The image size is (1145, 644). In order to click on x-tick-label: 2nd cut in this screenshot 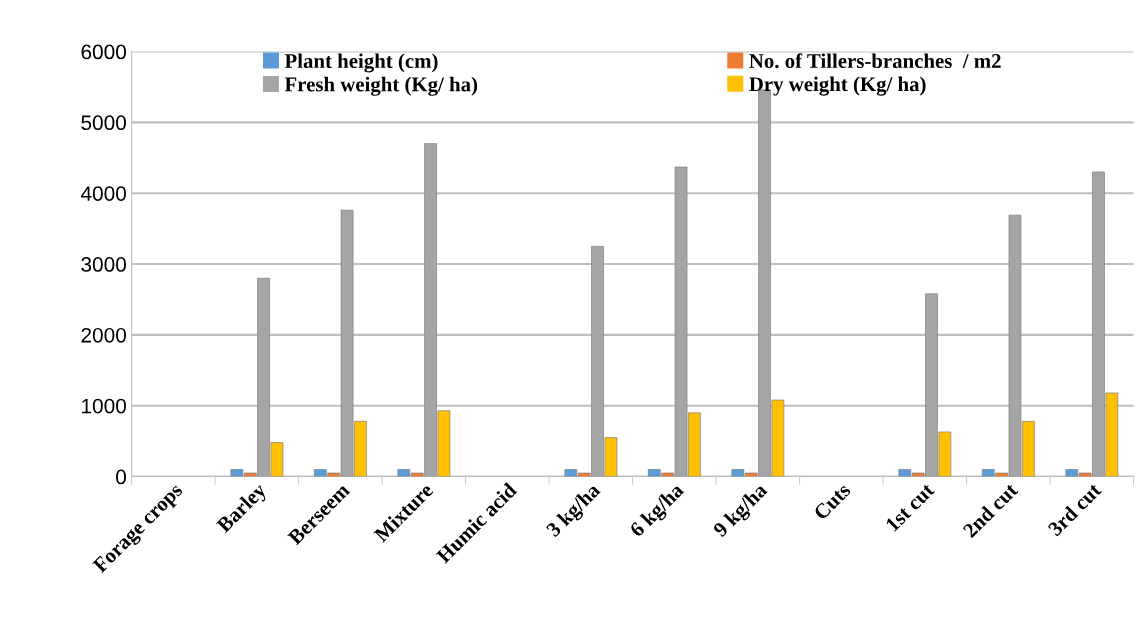, I will do `click(990, 510)`.